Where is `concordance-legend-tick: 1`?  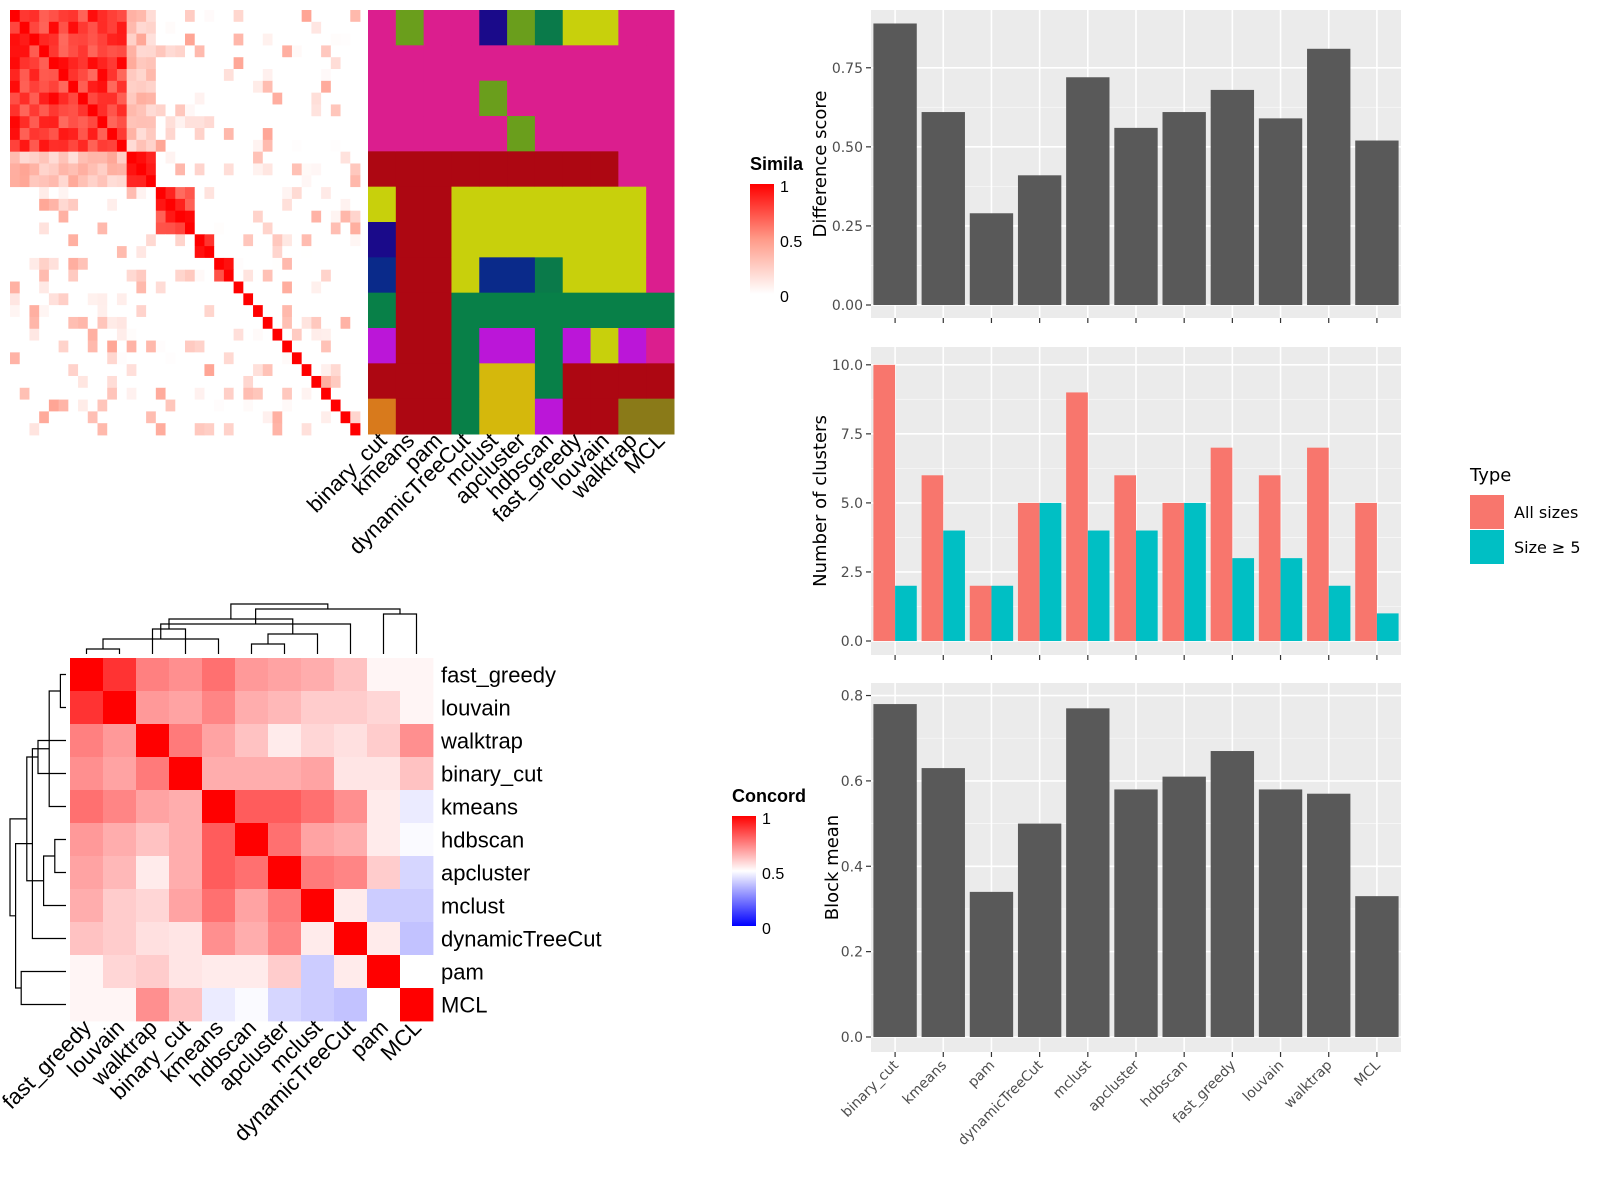 concordance-legend-tick: 1 is located at coordinates (766, 819).